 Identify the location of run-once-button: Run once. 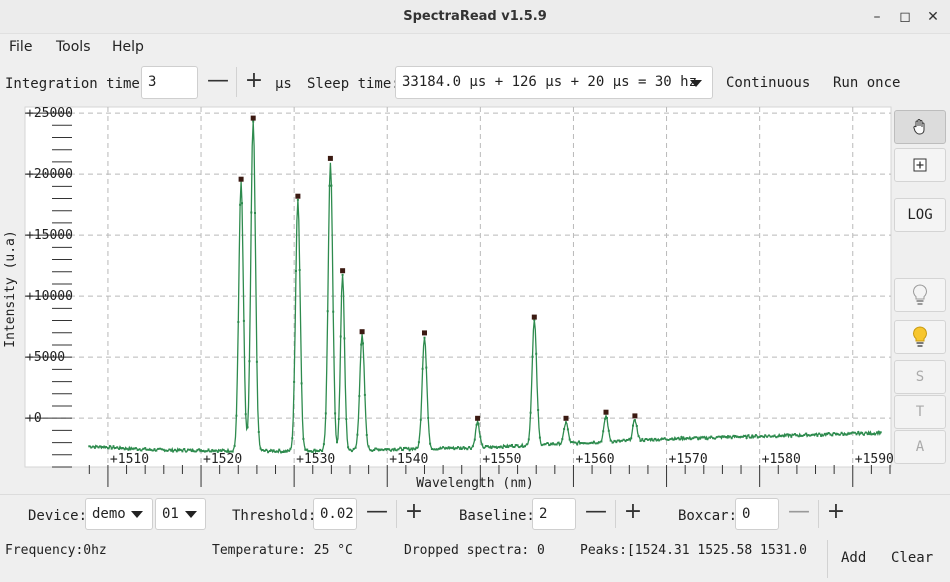
(867, 83).